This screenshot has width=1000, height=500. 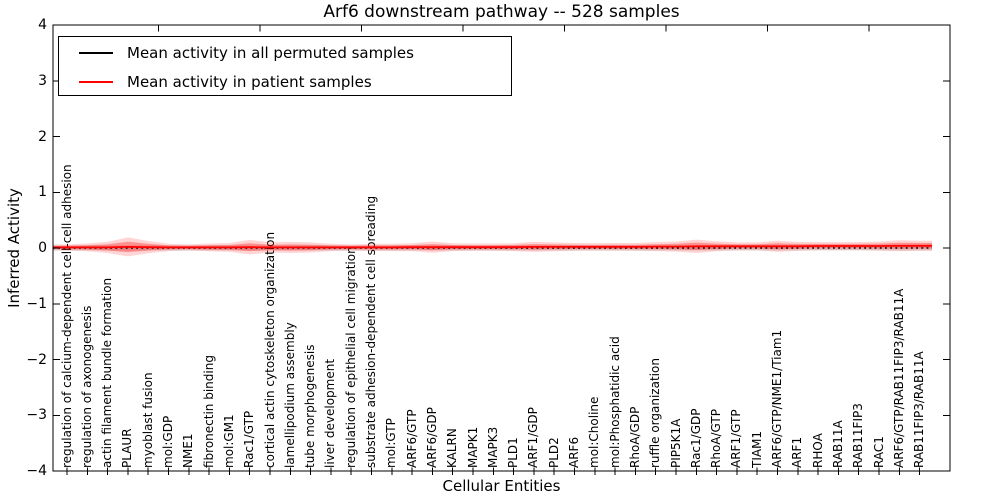 I want to click on x-tick-label: RAB11FIP3/RAB11A, so click(x=919, y=409).